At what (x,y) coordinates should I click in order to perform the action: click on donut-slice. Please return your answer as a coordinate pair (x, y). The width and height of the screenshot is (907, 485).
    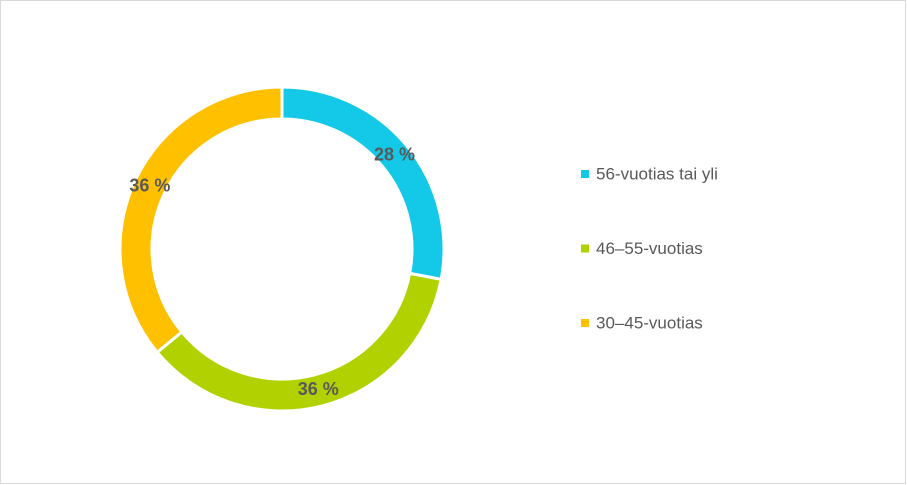
    Looking at the image, I should click on (201, 220).